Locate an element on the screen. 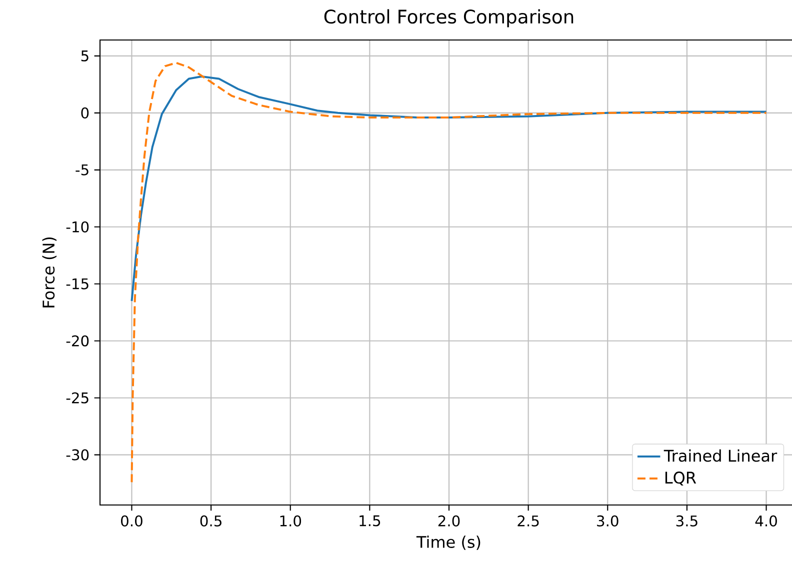  y-tick-label: -5 is located at coordinates (82, 170).